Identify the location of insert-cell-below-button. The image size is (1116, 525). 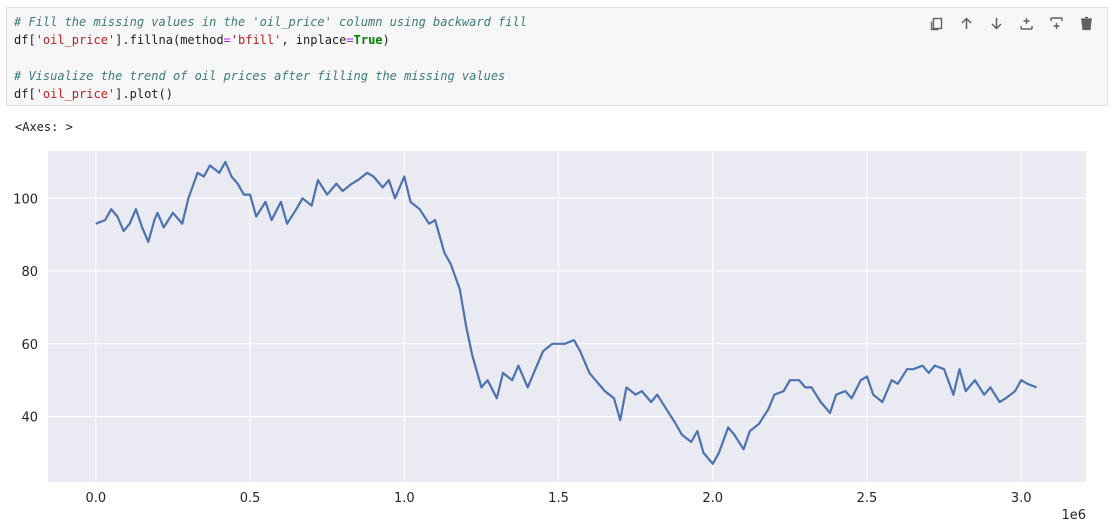
(1056, 23).